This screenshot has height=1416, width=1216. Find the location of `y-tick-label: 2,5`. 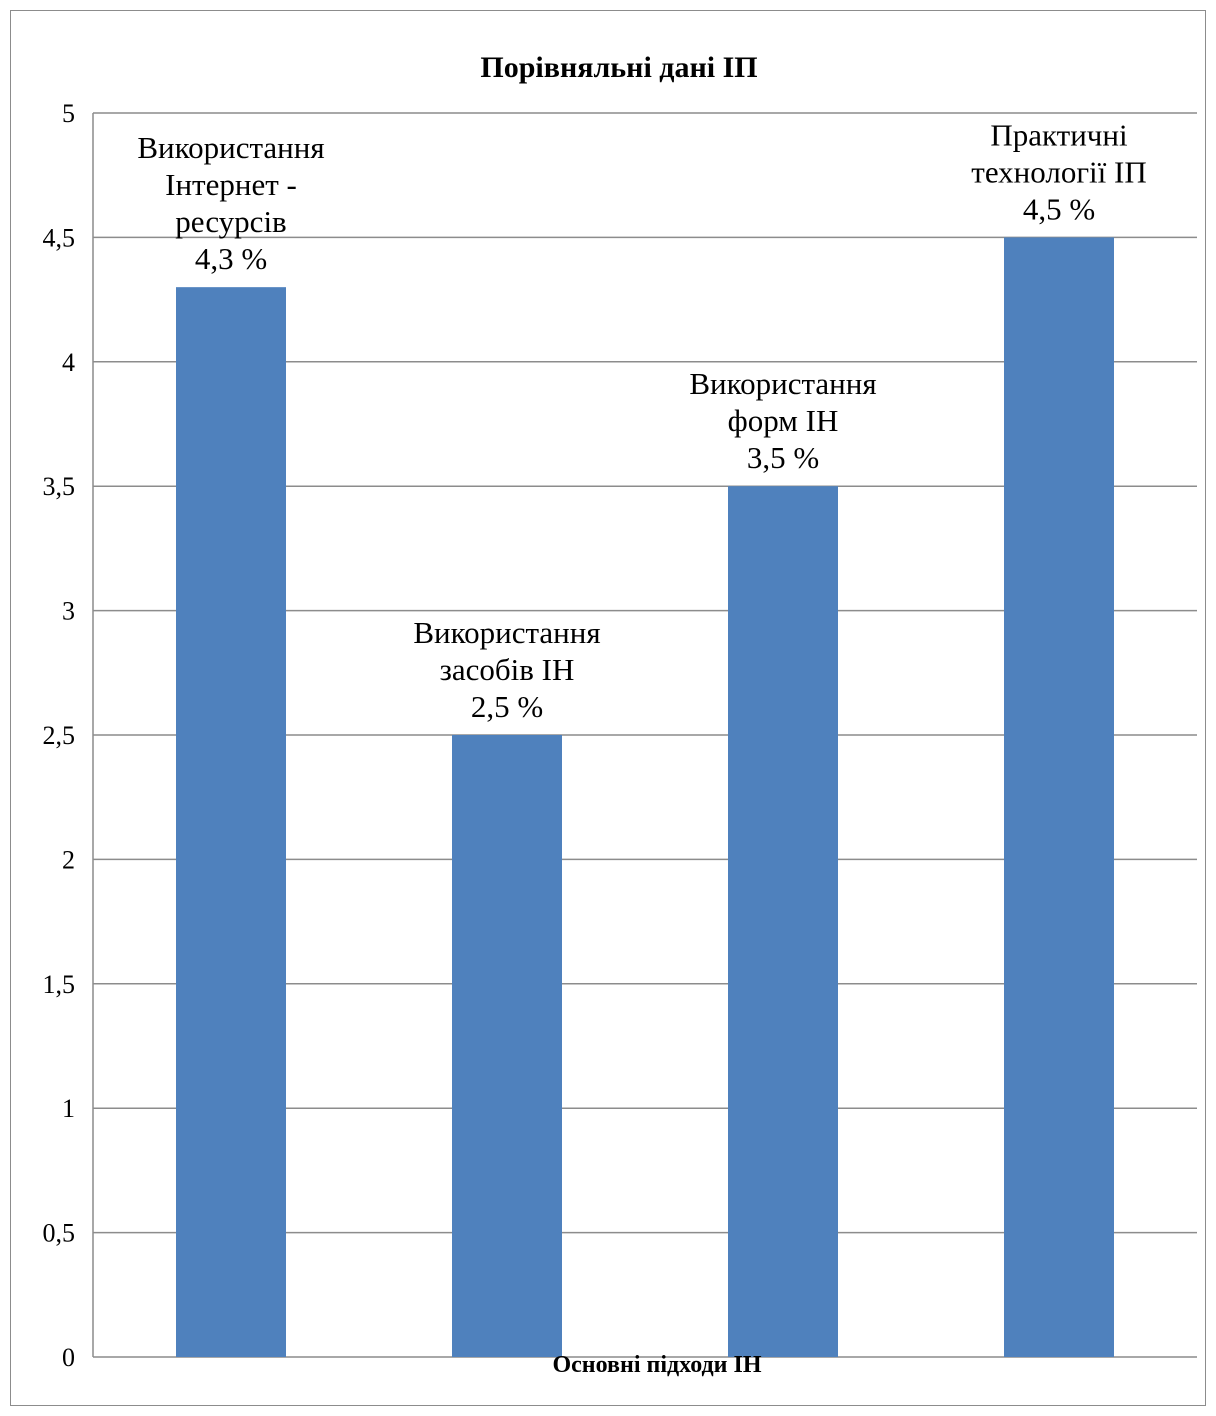

y-tick-label: 2,5 is located at coordinates (59, 735).